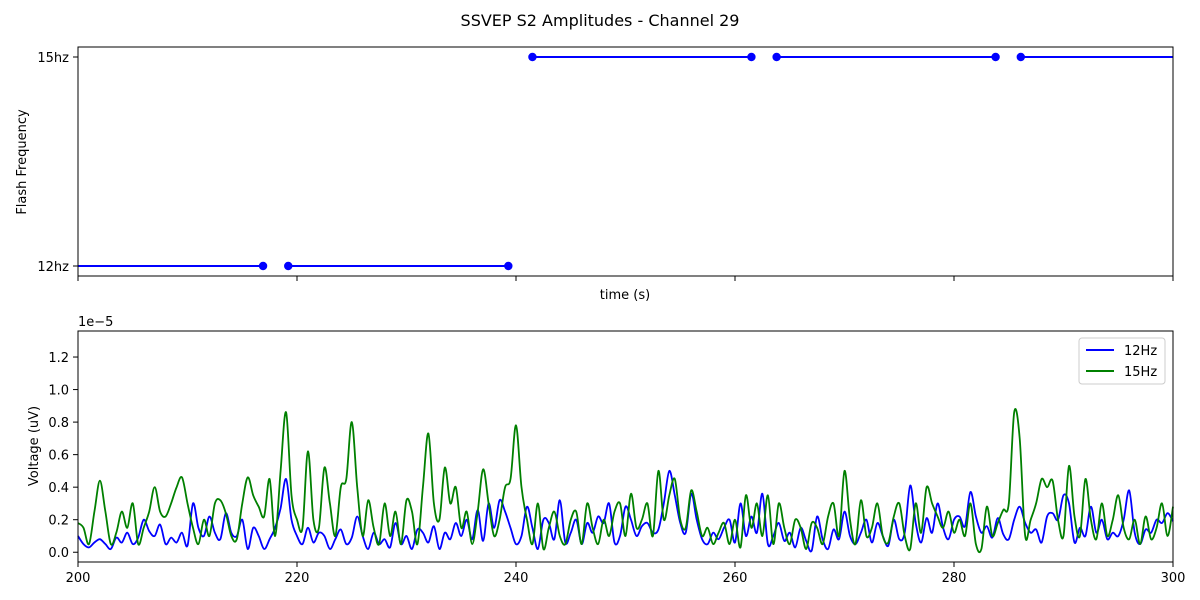 Image resolution: width=1200 pixels, height=600 pixels. Describe the element at coordinates (600, 20) in the screenshot. I see `figure-title: SSVEP S2 Amplitudes - Channel 29` at that location.